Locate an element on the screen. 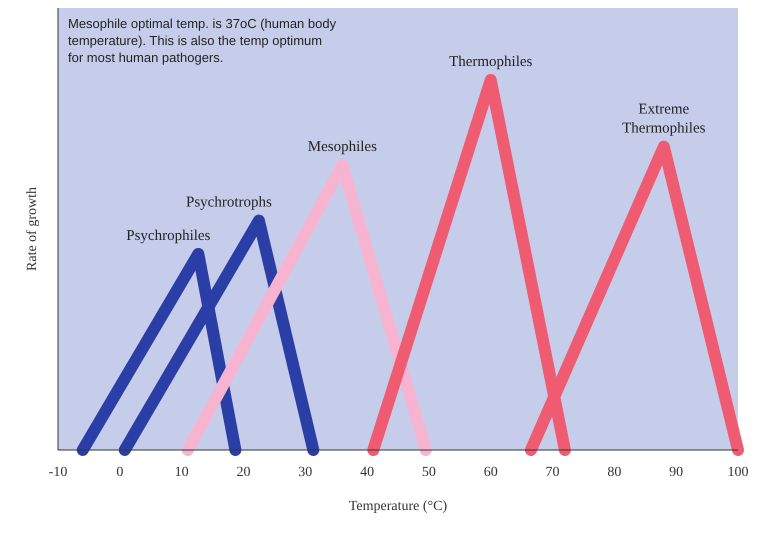 The height and width of the screenshot is (554, 768). text: Mesophile optimal temp. is 37oC (human body temperature). This is also the temp optimum for most human pathogers. is located at coordinates (202, 40).